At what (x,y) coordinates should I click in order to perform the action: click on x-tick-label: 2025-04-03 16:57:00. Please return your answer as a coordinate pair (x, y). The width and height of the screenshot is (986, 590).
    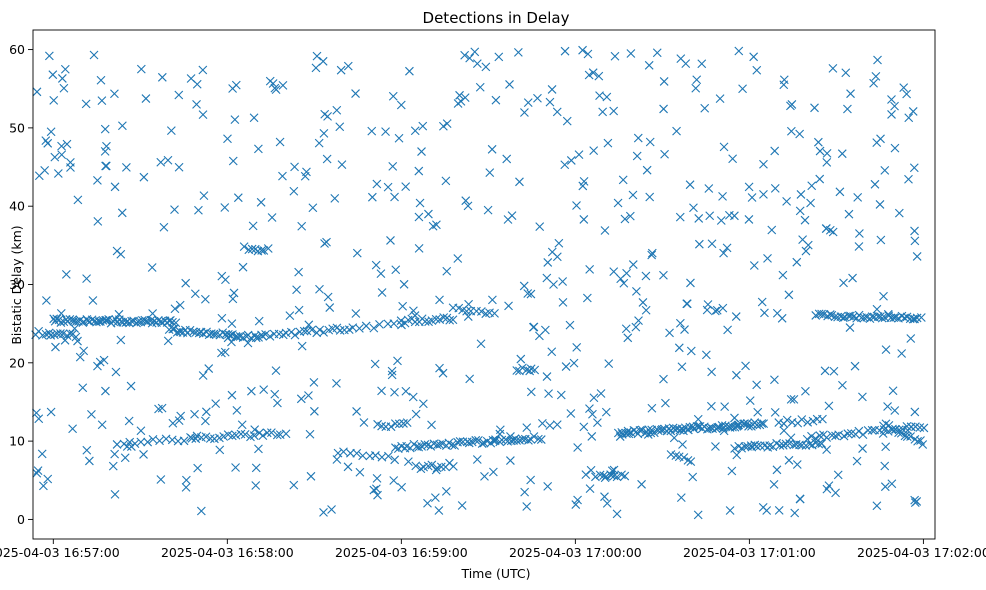
    Looking at the image, I should click on (60, 552).